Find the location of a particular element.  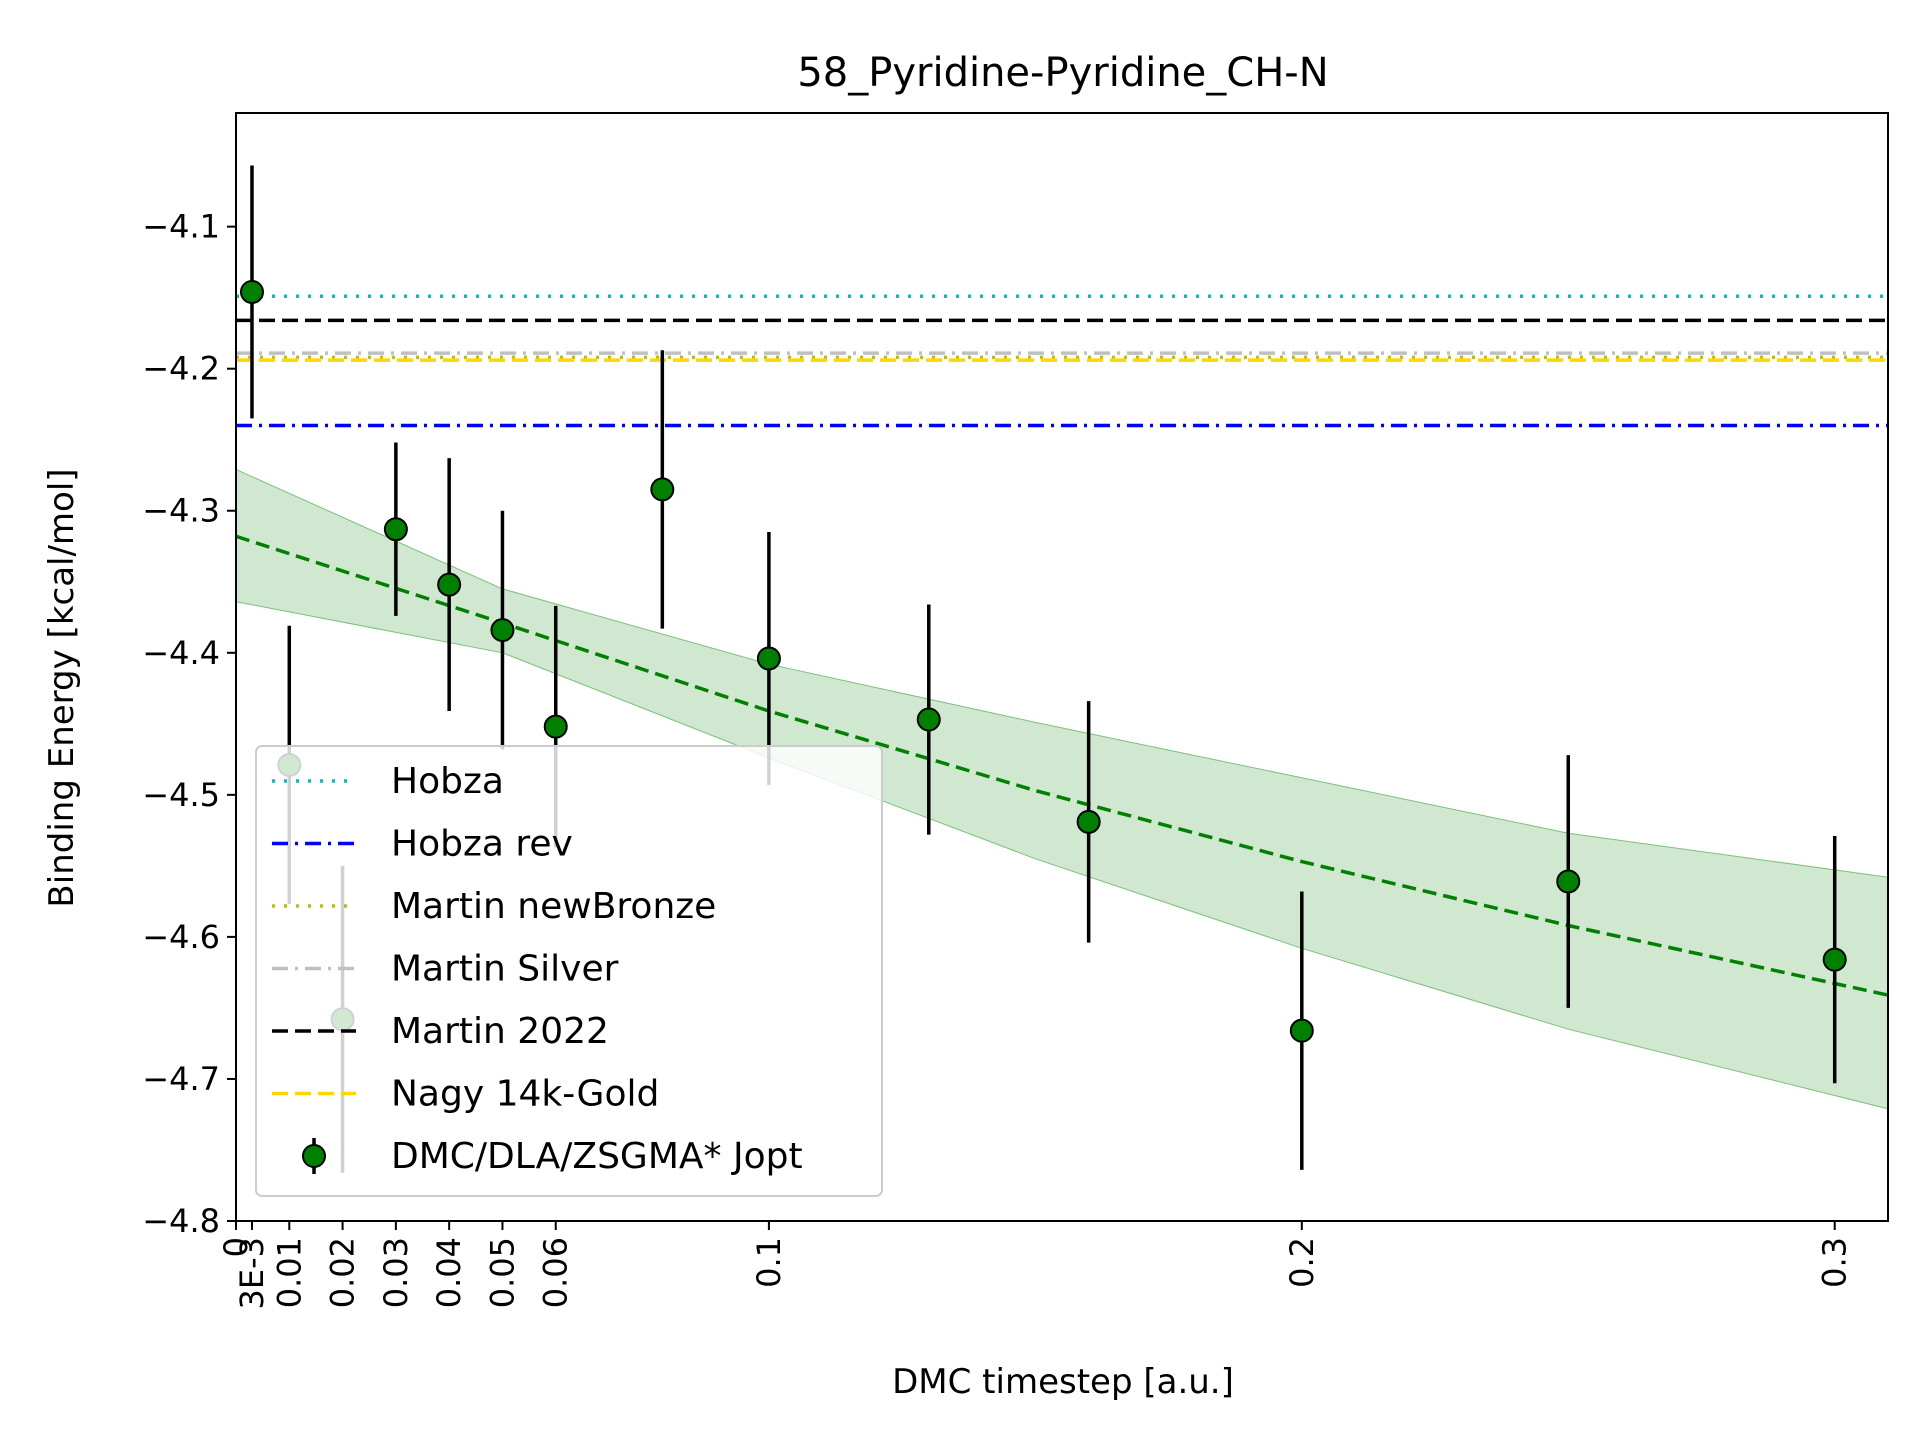

legend-swatch-marker is located at coordinates (314, 1156).